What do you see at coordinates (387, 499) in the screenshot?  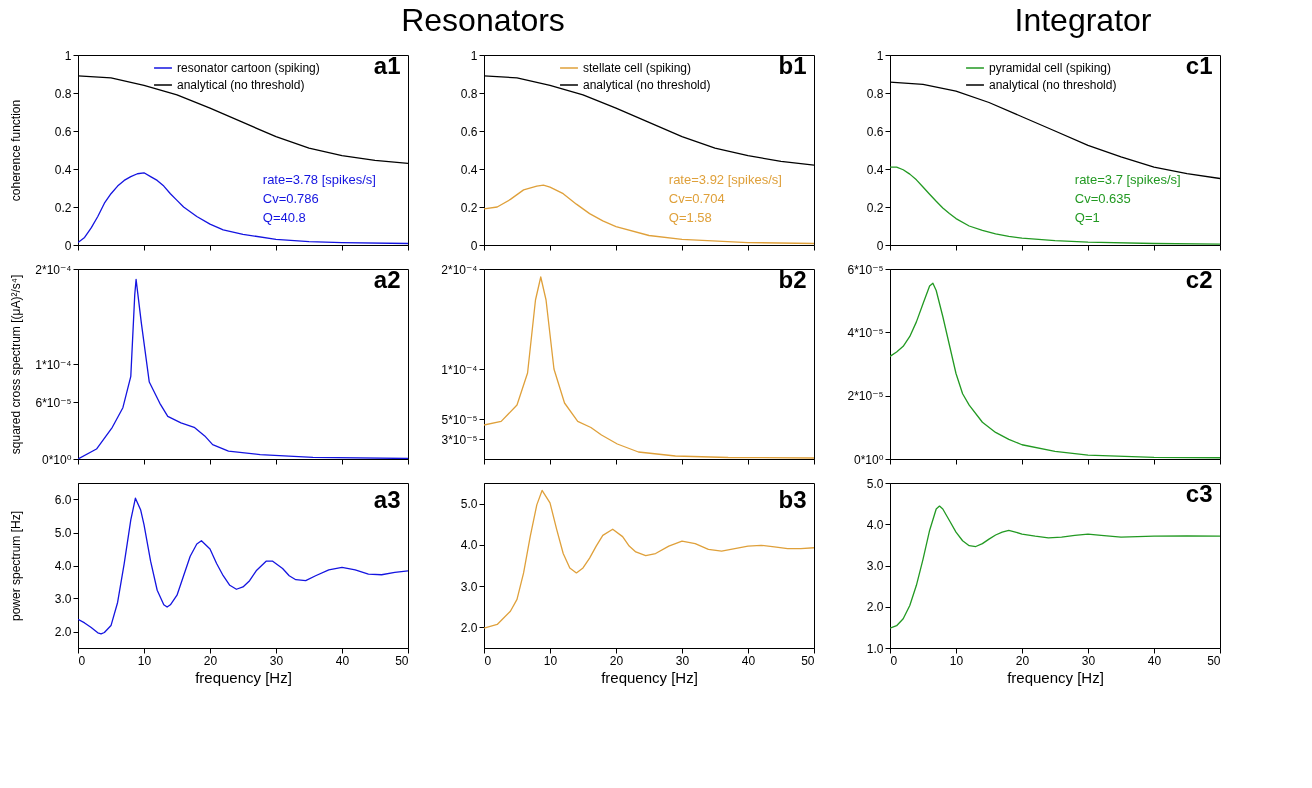 I see `chart-title: a3` at bounding box center [387, 499].